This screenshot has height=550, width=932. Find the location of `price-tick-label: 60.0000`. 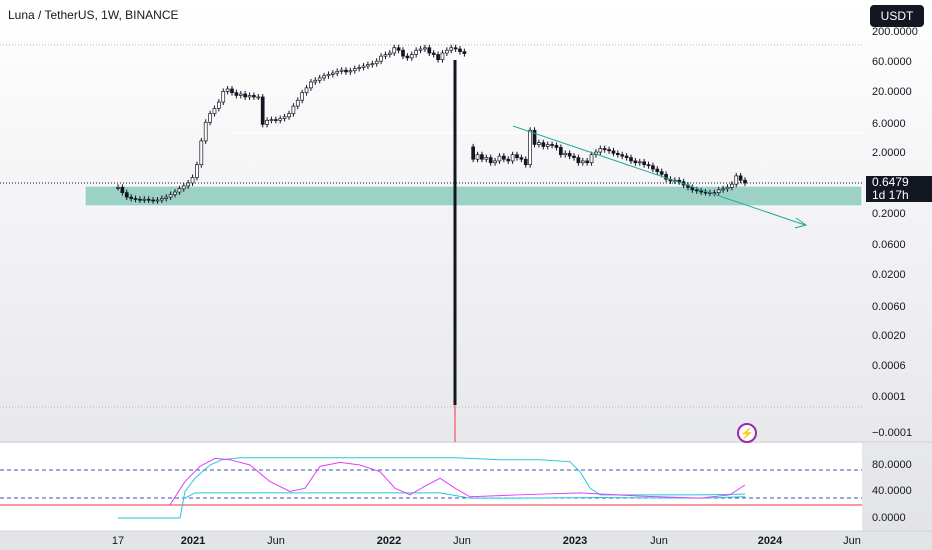

price-tick-label: 60.0000 is located at coordinates (892, 62).